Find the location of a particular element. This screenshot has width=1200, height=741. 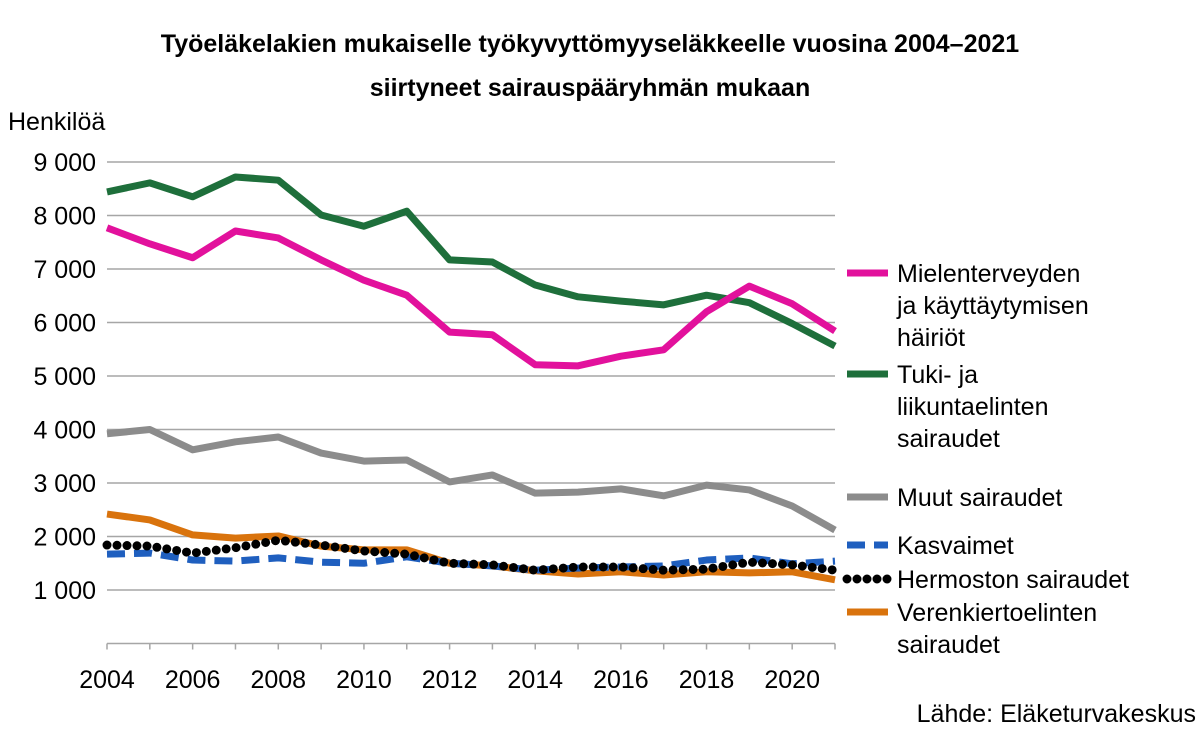

legend-label: Kasvaimet is located at coordinates (955, 546).